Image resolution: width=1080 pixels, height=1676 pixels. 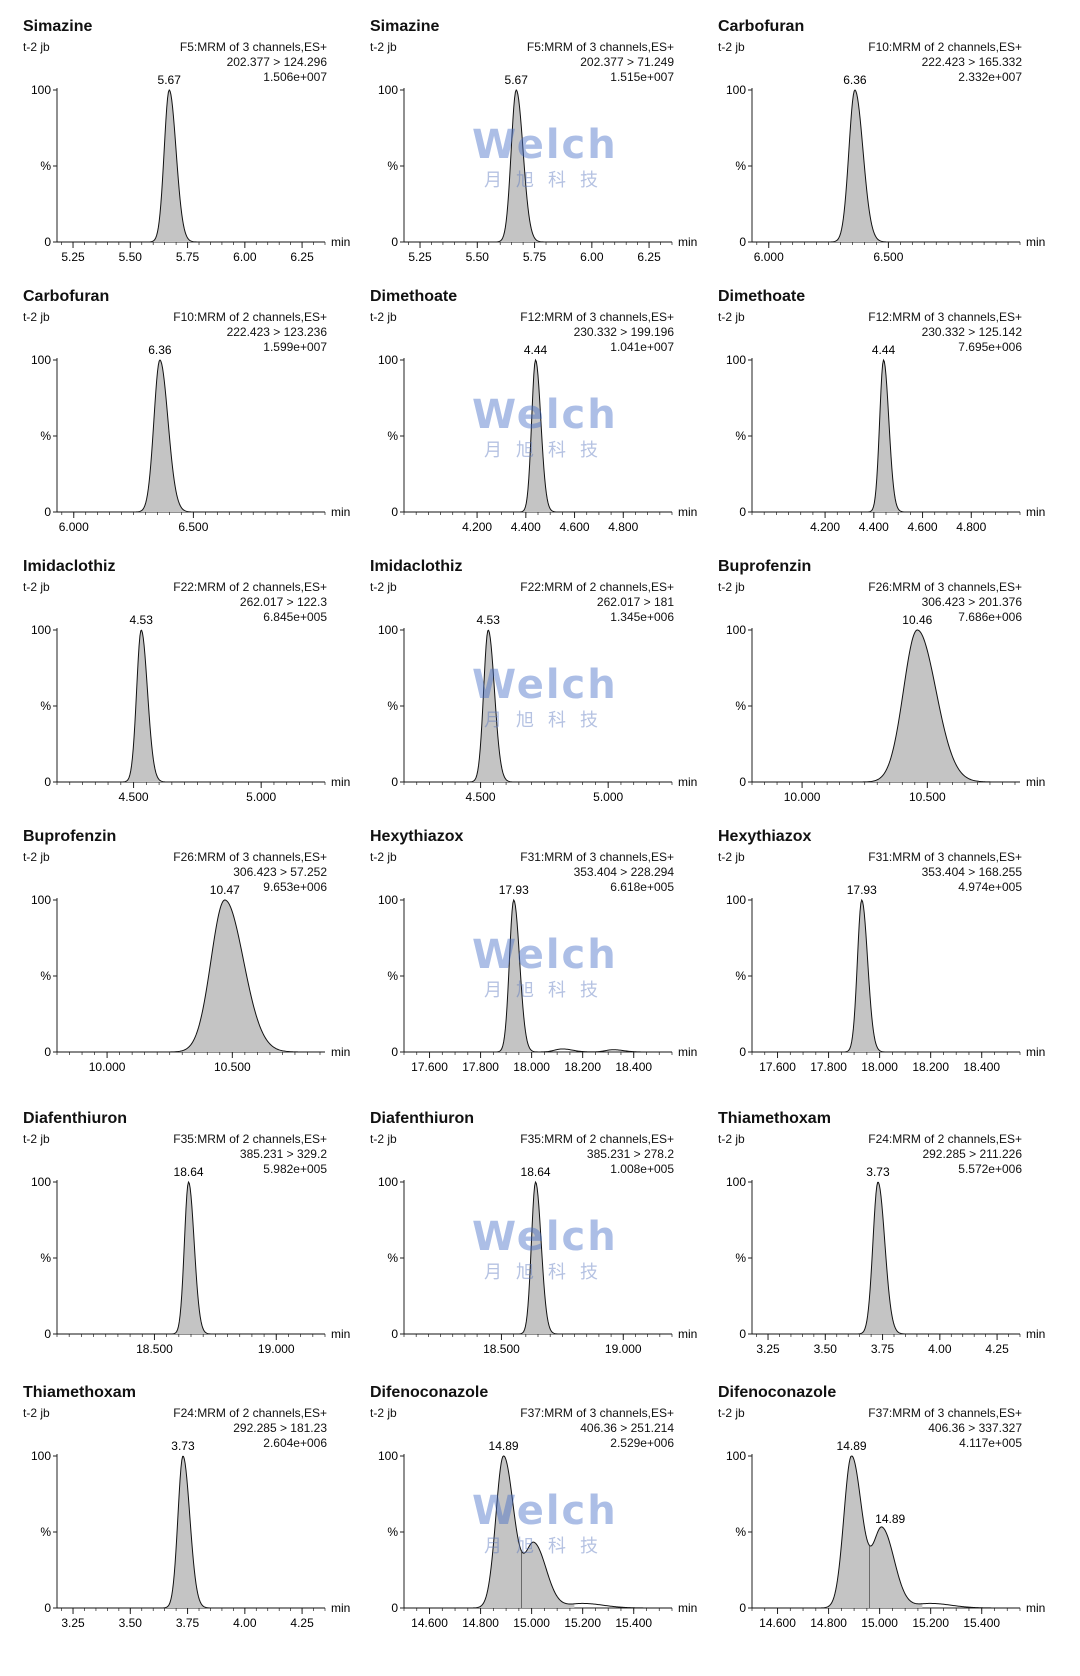 I want to click on chromatogram-plot: 100% 0 5.25 5.50 5.75 6.00 6.25 min 5.67, so click(x=190, y=168).